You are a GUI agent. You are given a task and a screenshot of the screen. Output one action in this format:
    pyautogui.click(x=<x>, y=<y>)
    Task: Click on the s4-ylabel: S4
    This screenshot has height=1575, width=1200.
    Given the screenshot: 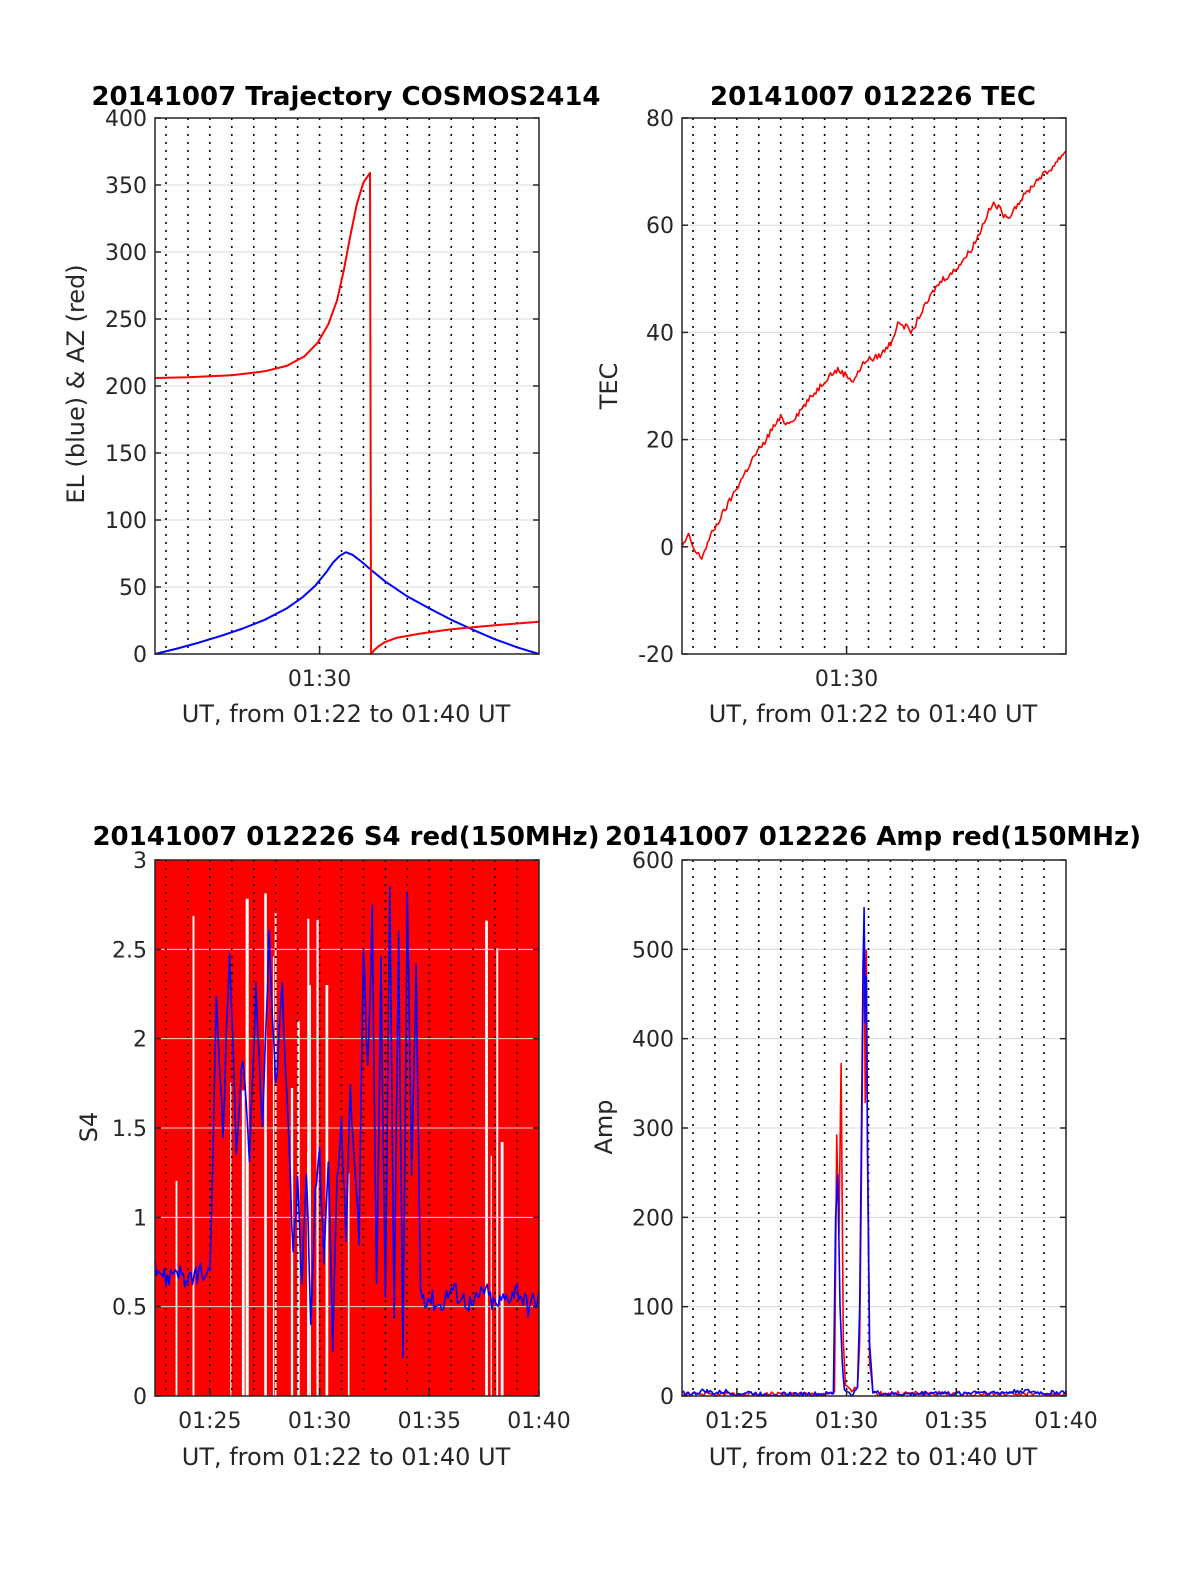 What is the action you would take?
    pyautogui.click(x=89, y=1127)
    